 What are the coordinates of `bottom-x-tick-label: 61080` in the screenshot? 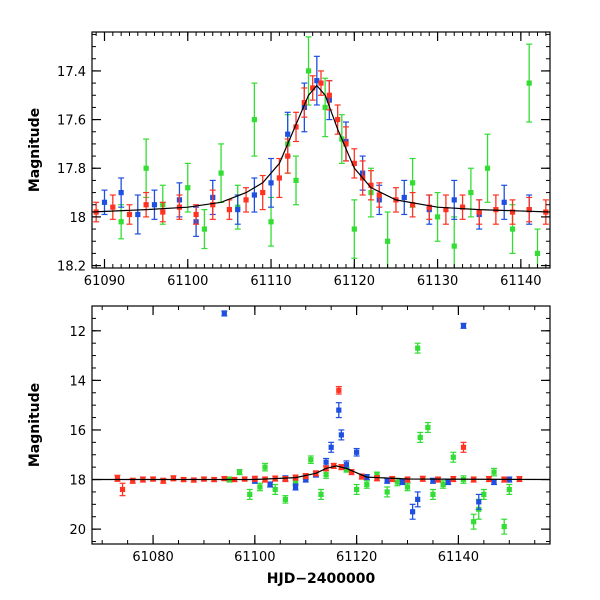 It's located at (152, 557).